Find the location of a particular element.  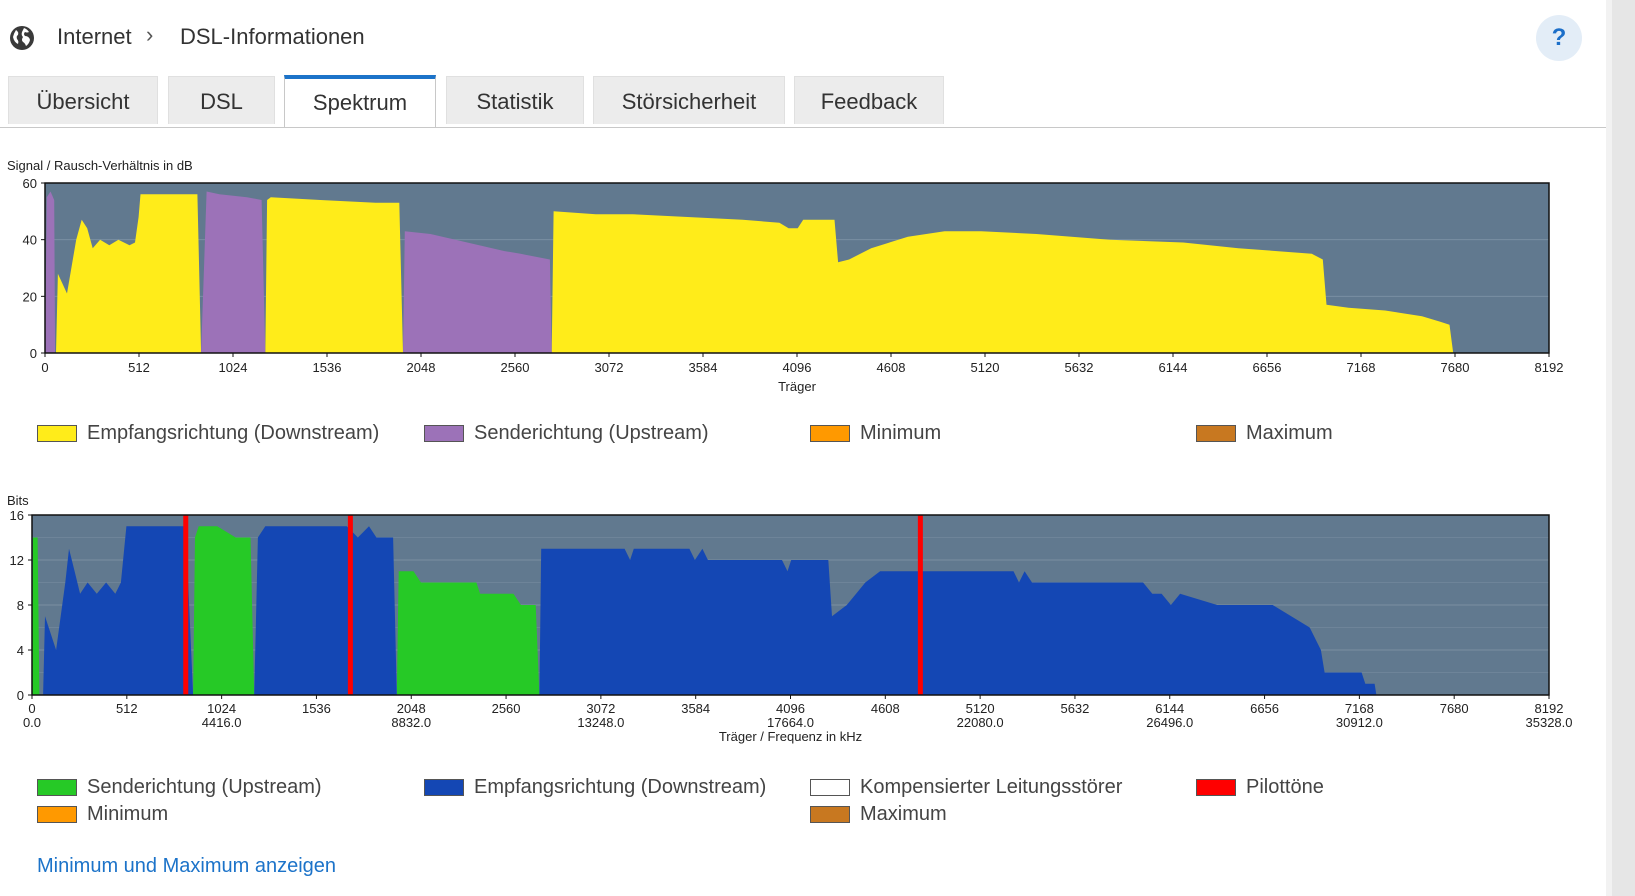

y-tick-label: 12 is located at coordinates (17, 560).